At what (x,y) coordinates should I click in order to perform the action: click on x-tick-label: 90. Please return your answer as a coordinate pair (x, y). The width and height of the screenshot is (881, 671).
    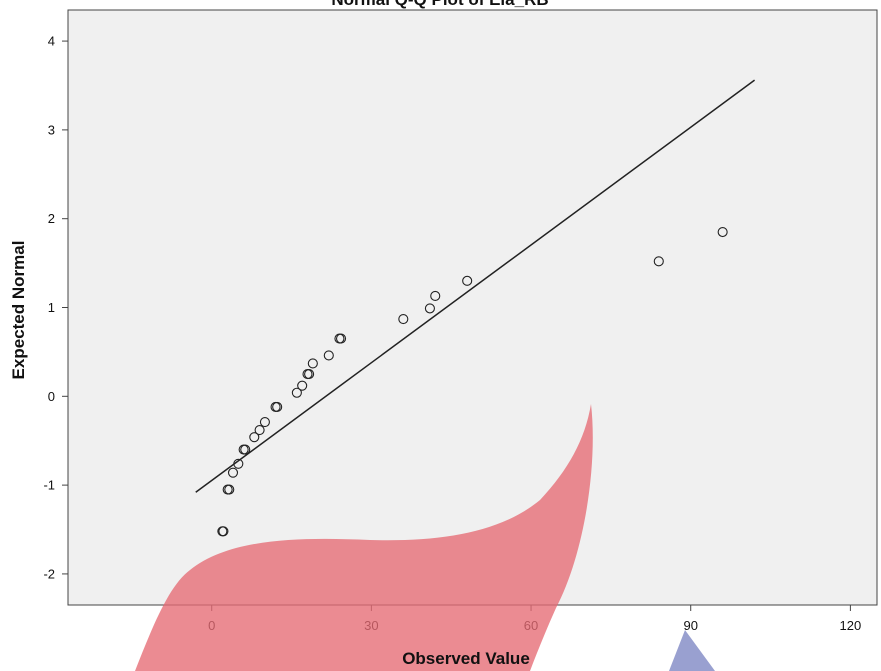
    Looking at the image, I should click on (690, 625).